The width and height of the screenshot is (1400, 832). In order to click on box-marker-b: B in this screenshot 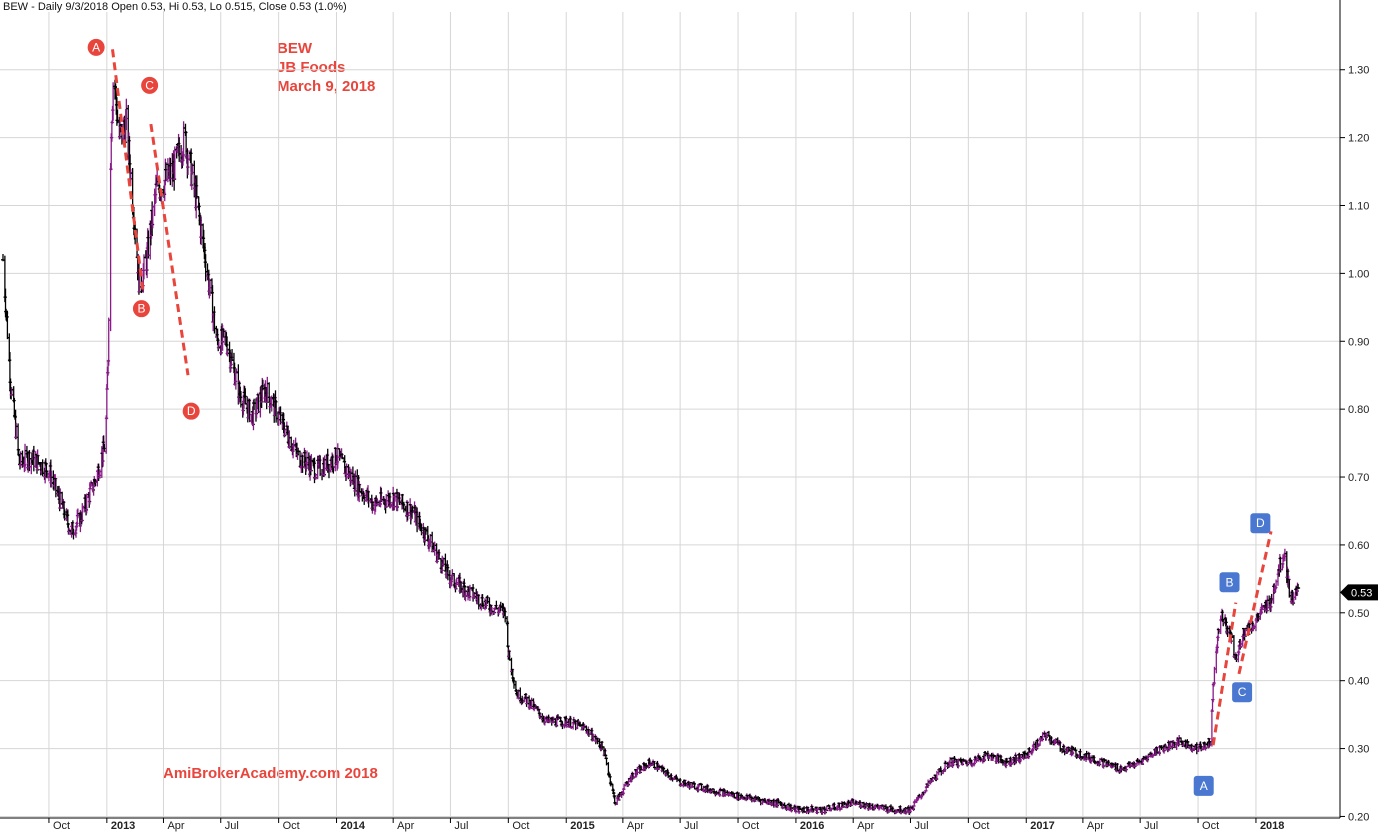, I will do `click(1229, 582)`.